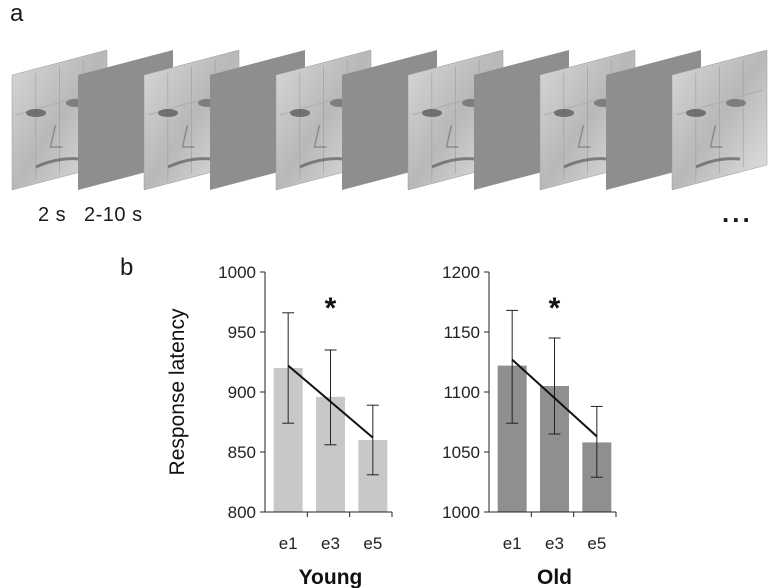 The height and width of the screenshot is (588, 768). What do you see at coordinates (17, 13) in the screenshot?
I see `panel-a-label: a` at bounding box center [17, 13].